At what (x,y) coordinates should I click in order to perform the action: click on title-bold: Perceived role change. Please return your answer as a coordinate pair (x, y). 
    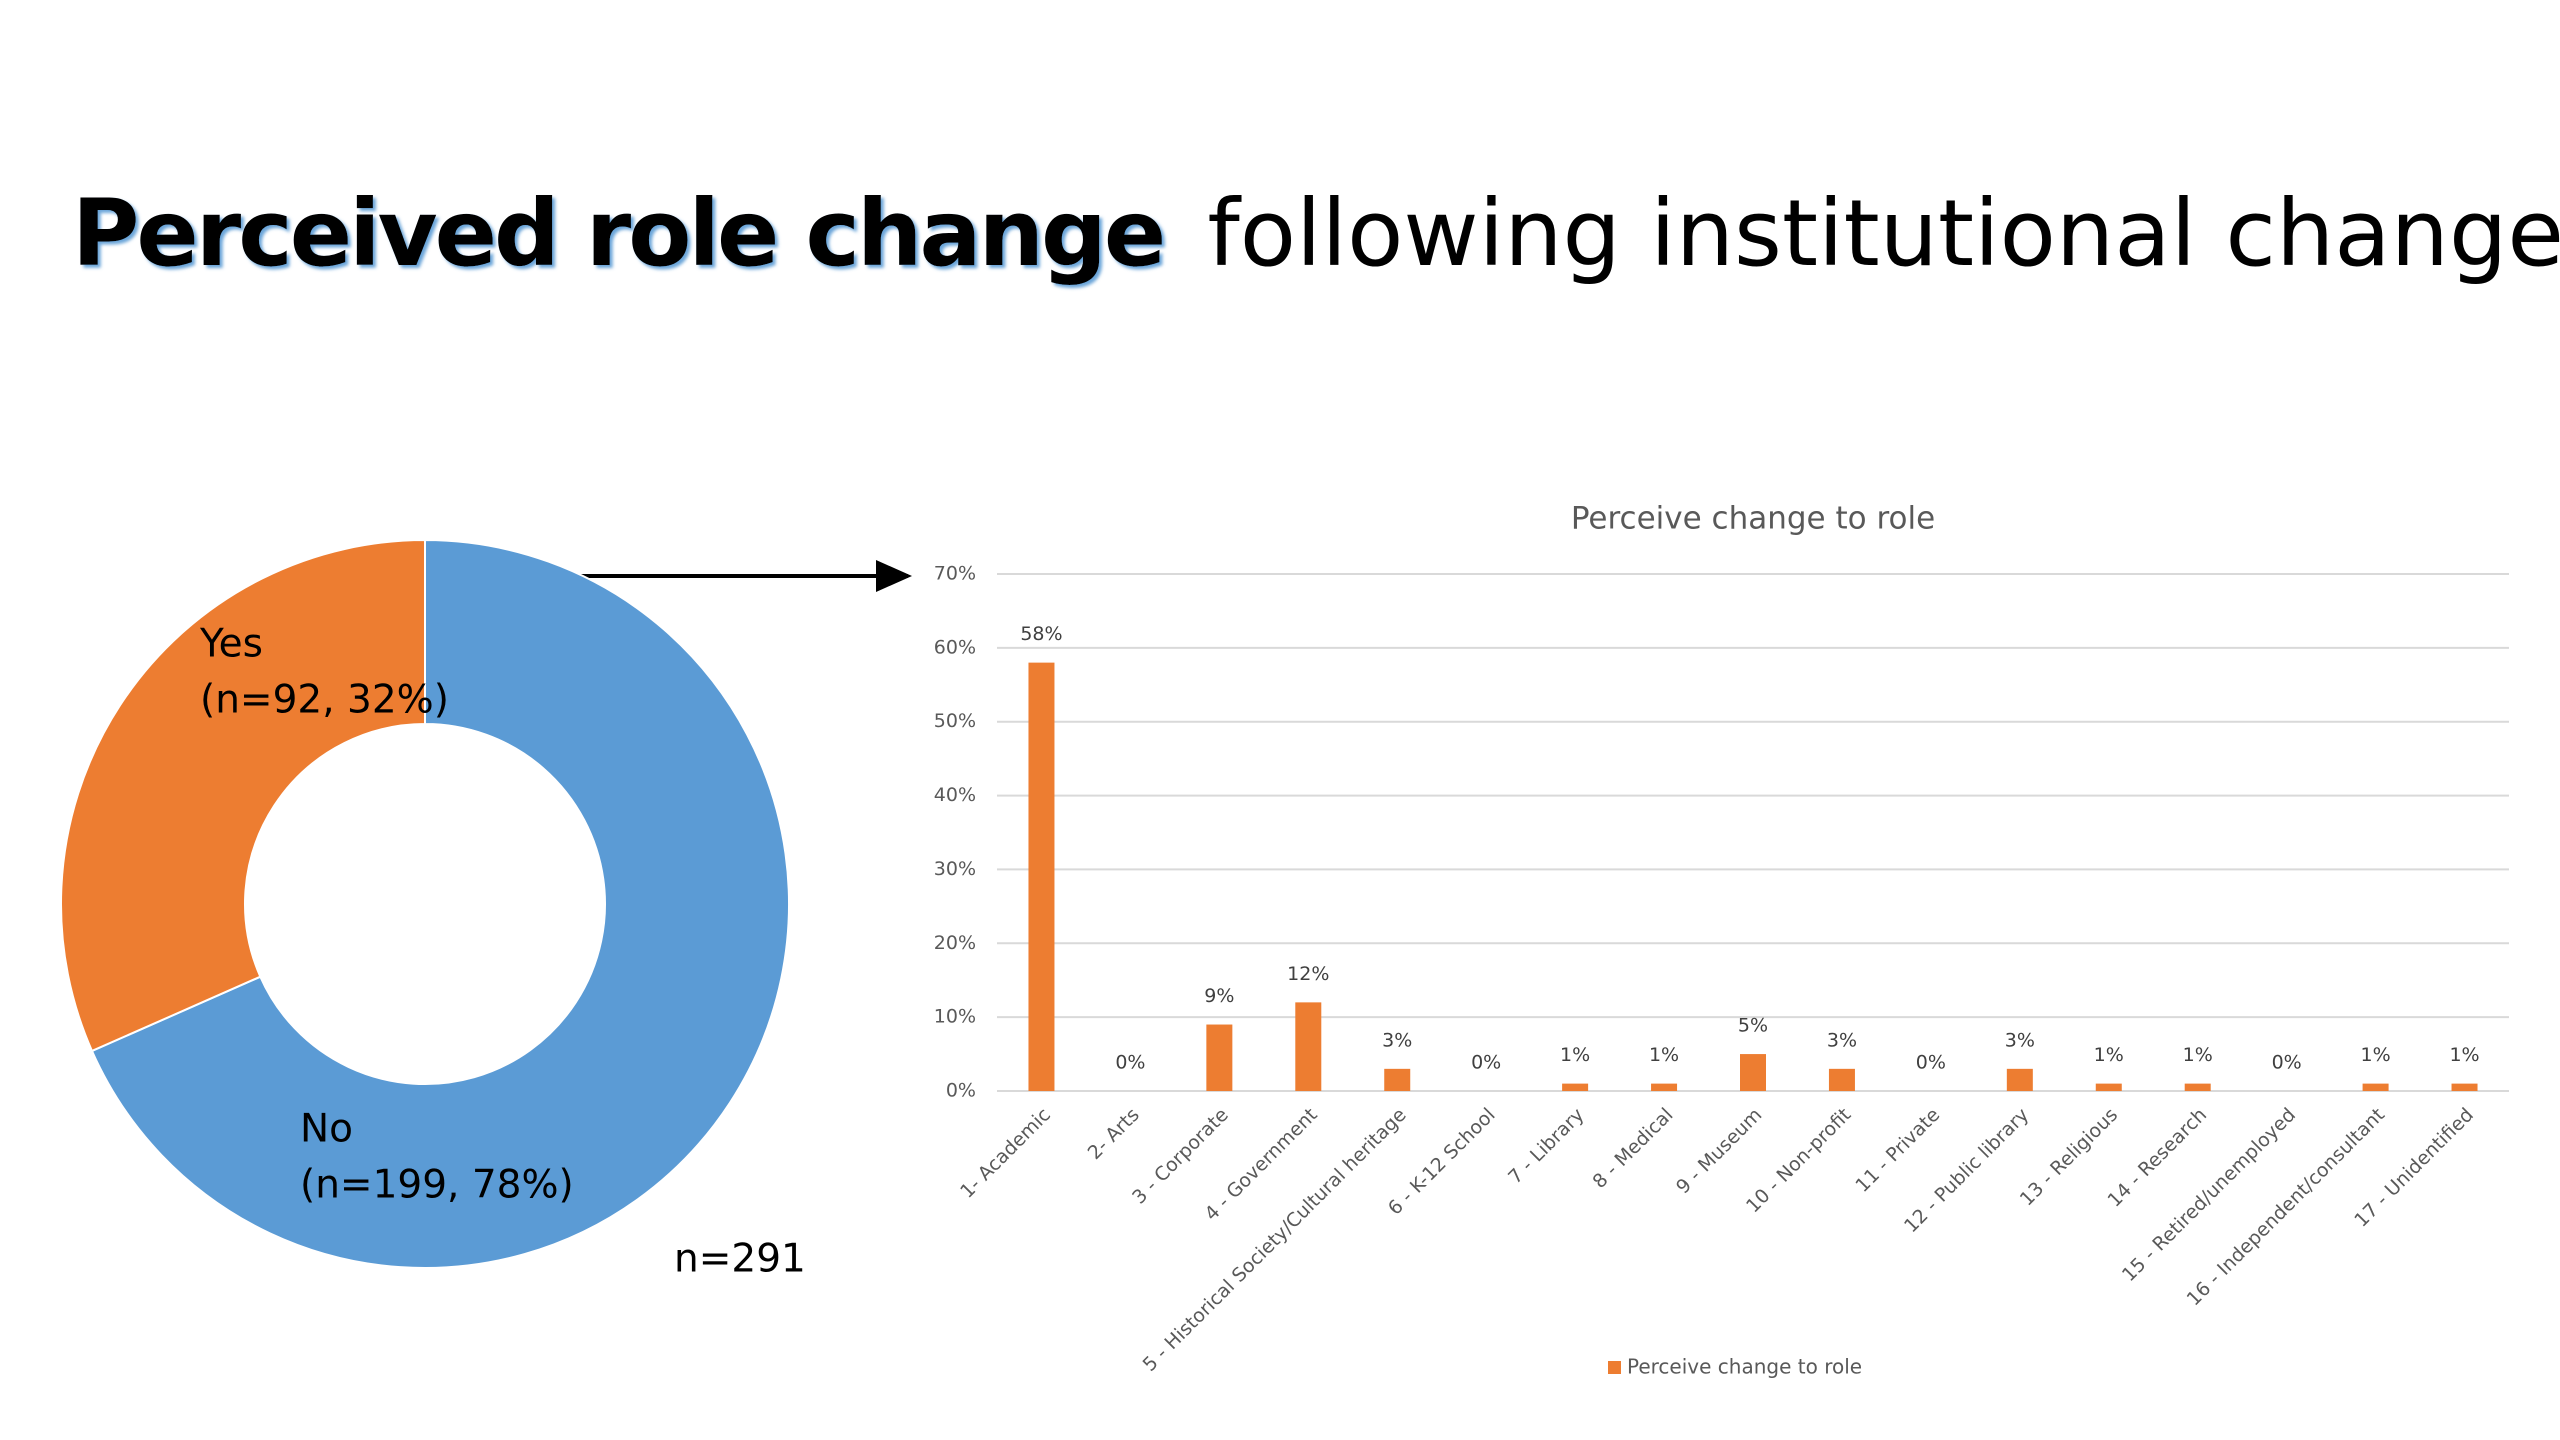
    Looking at the image, I should click on (617, 233).